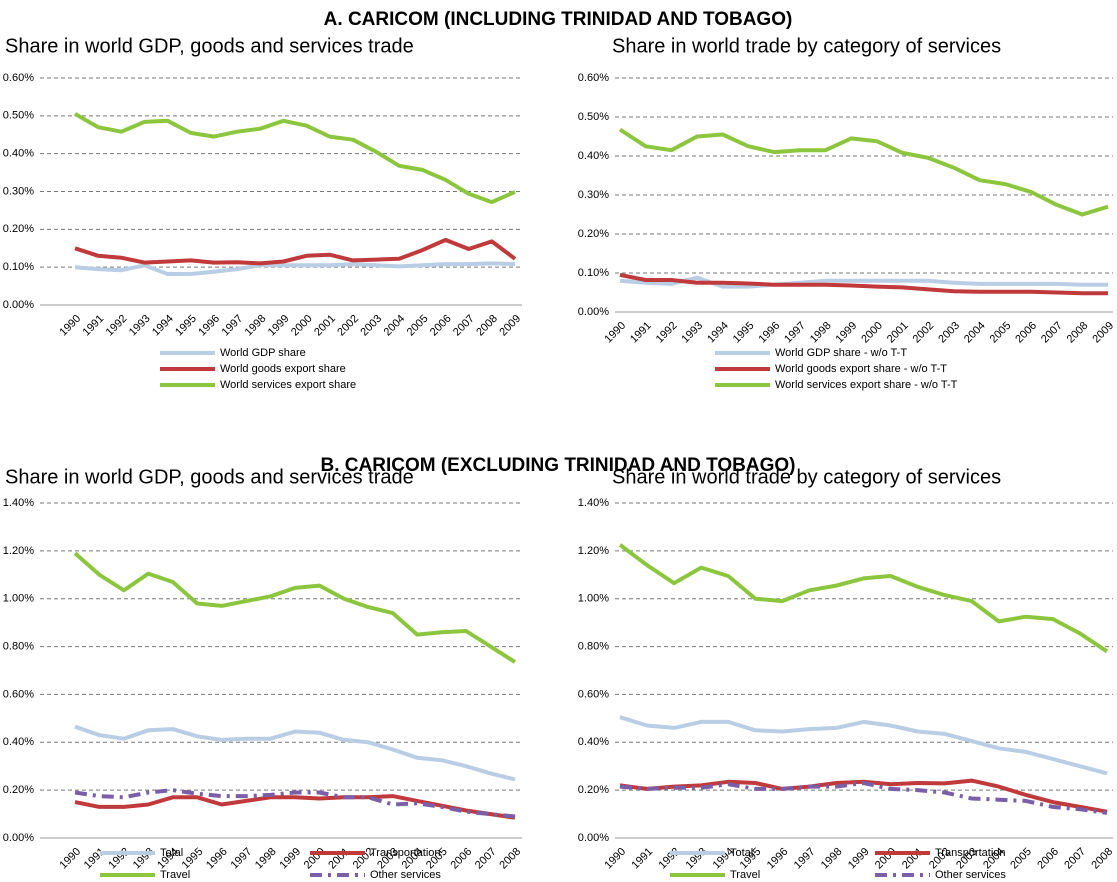 The width and height of the screenshot is (1117, 882). I want to click on x-tick-label: 2004, so click(395, 326).